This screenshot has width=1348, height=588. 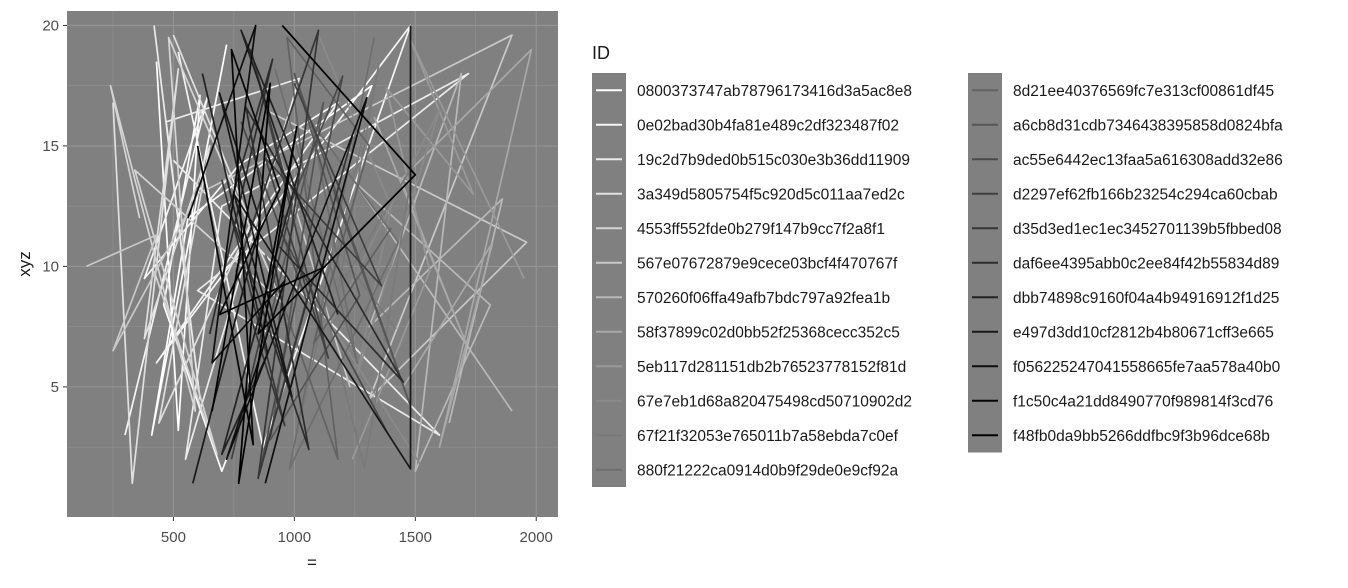 What do you see at coordinates (768, 125) in the screenshot?
I see `legend-label-2: 0e02bad30b4fa81e489c2df323487f02` at bounding box center [768, 125].